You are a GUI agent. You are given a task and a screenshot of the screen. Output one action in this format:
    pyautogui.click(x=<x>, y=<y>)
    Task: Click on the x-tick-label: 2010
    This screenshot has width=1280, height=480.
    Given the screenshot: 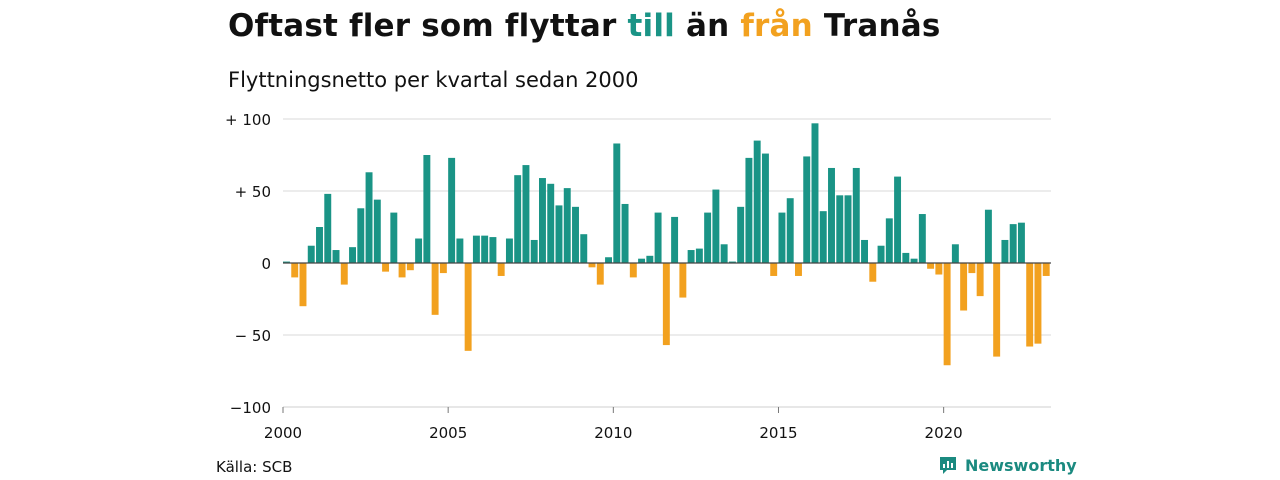 What is the action you would take?
    pyautogui.click(x=613, y=433)
    